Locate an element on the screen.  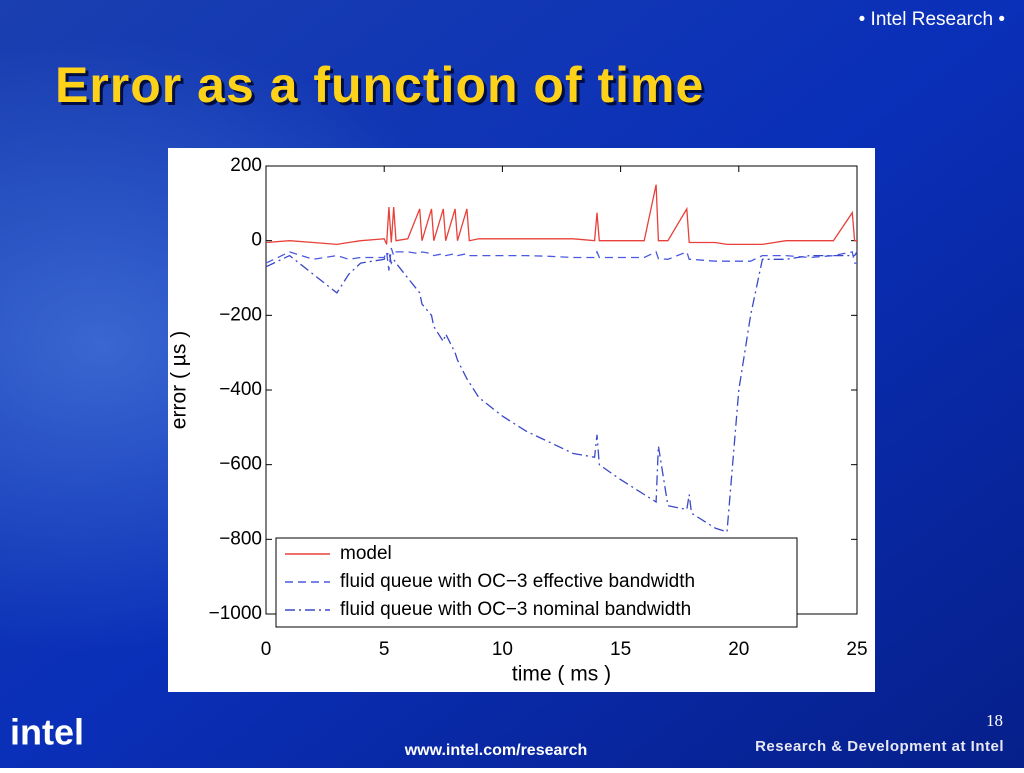
y-axis-label: error ( µs ) is located at coordinates (179, 380).